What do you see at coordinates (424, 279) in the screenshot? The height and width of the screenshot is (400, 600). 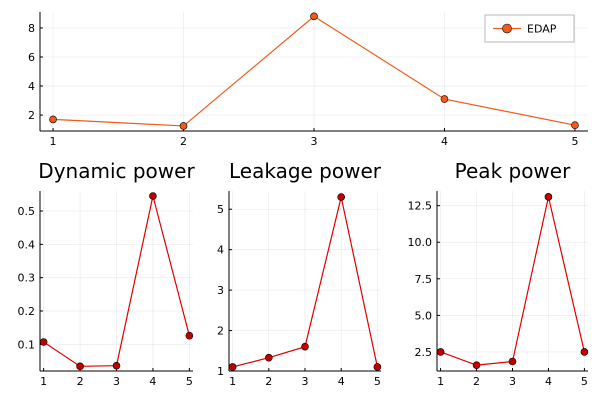 I see `y-tick-label: 7.5` at bounding box center [424, 279].